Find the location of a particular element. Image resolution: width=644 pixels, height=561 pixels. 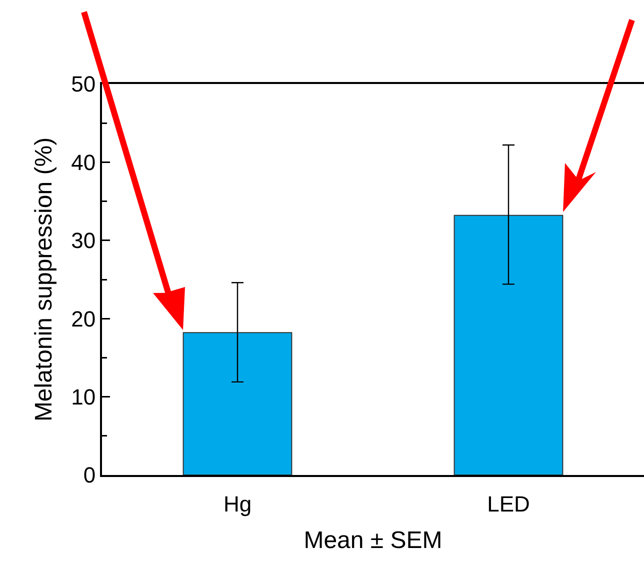

y-tick-label: 40 is located at coordinates (83, 162).